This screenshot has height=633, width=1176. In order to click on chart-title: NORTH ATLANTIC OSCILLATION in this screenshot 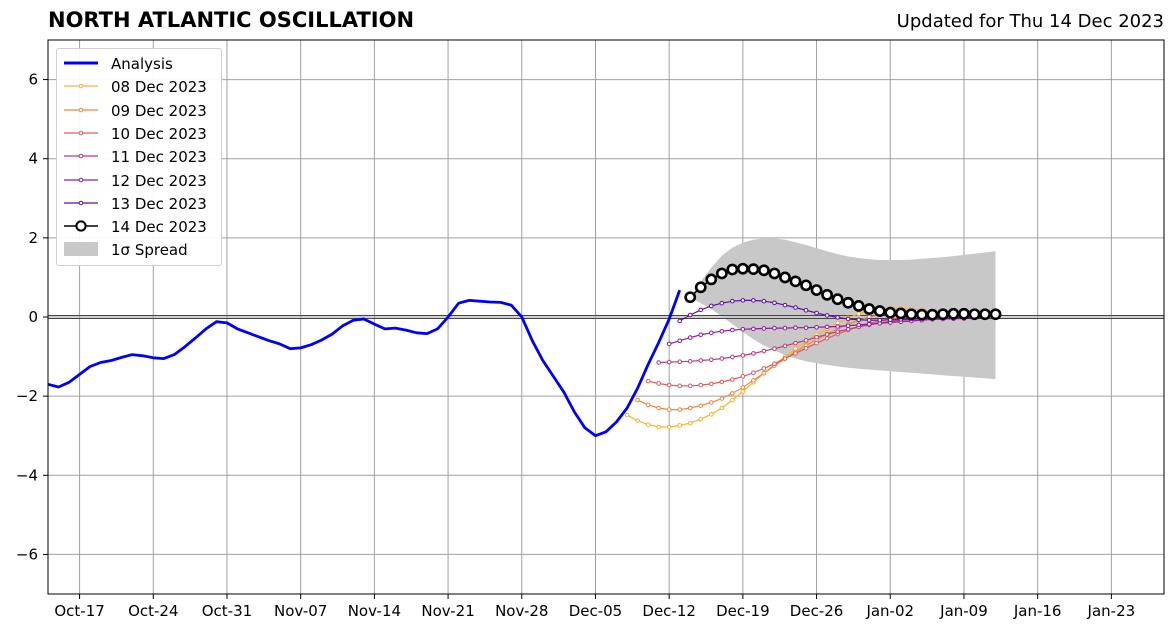, I will do `click(231, 20)`.